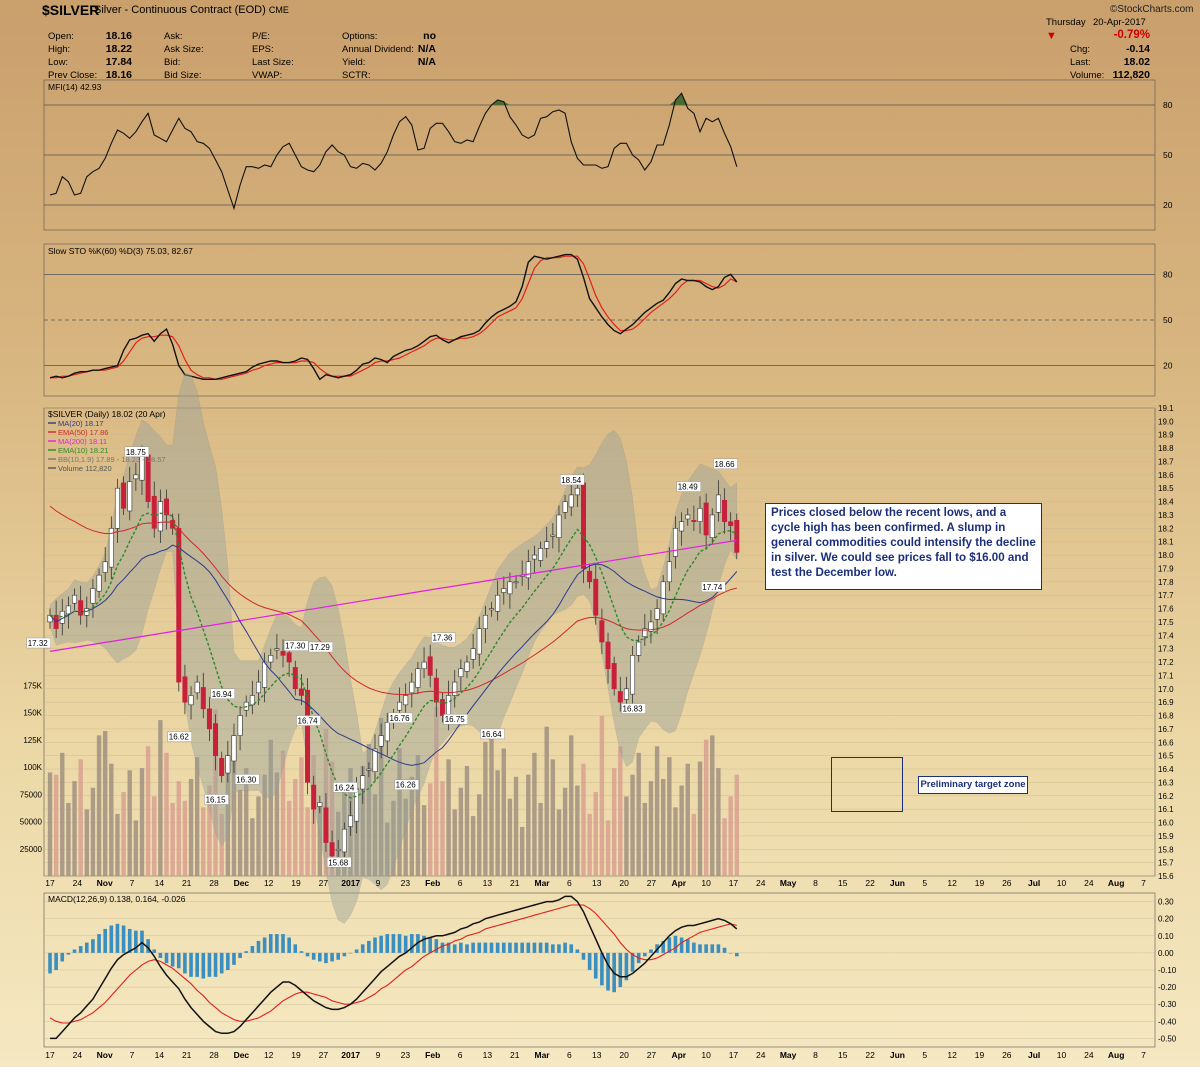 This screenshot has height=1067, width=1200. What do you see at coordinates (1166, 488) in the screenshot?
I see `price-tick-label: 18.5` at bounding box center [1166, 488].